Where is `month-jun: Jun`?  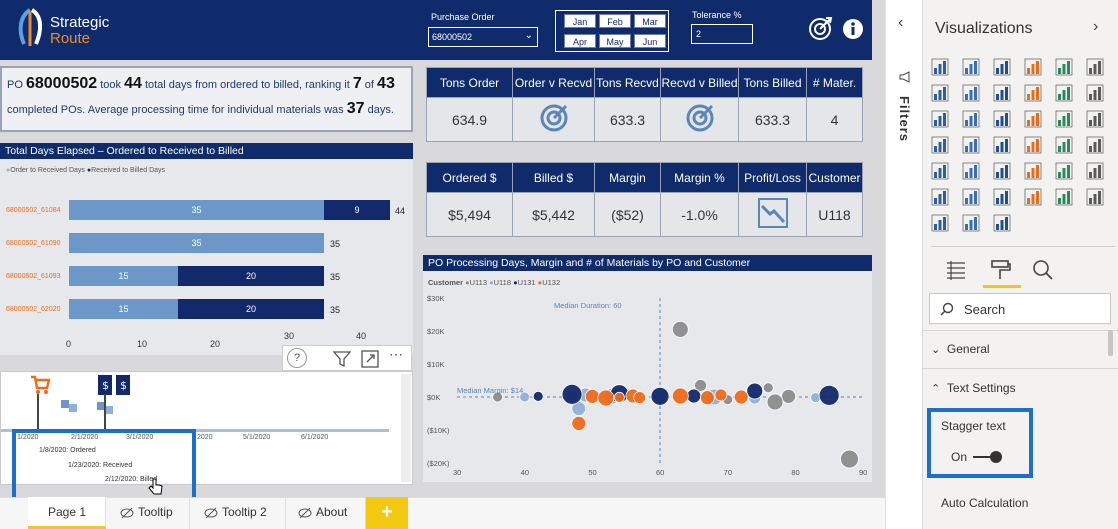
month-jun: Jun is located at coordinates (650, 41).